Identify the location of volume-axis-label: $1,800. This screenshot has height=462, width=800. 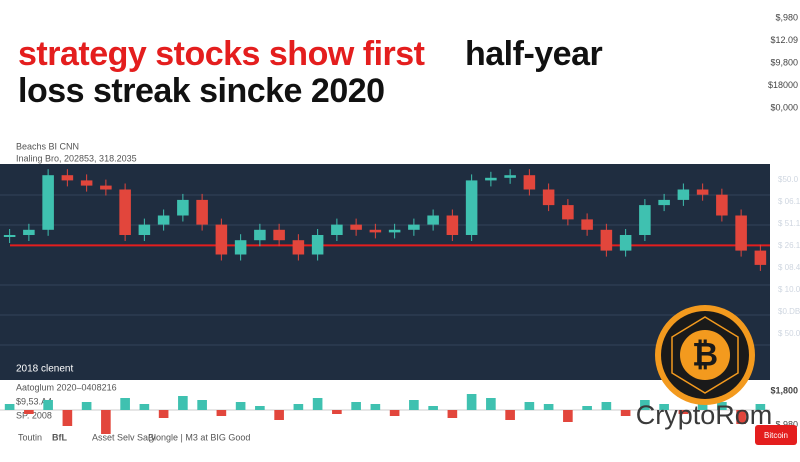
(784, 390).